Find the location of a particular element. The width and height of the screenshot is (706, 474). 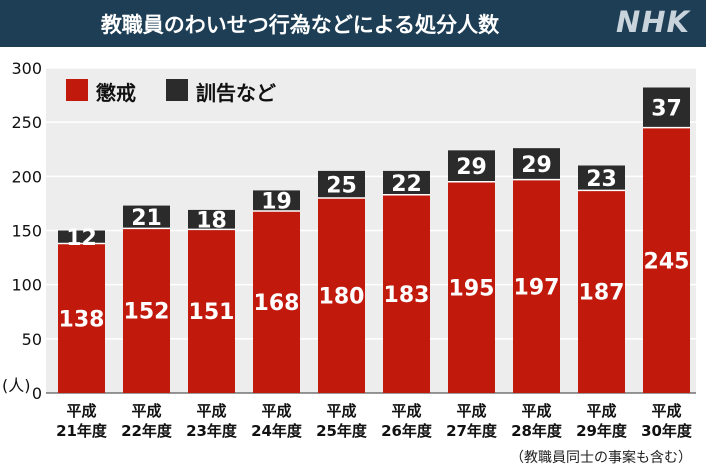

data-label-admonition: 25 is located at coordinates (341, 185).